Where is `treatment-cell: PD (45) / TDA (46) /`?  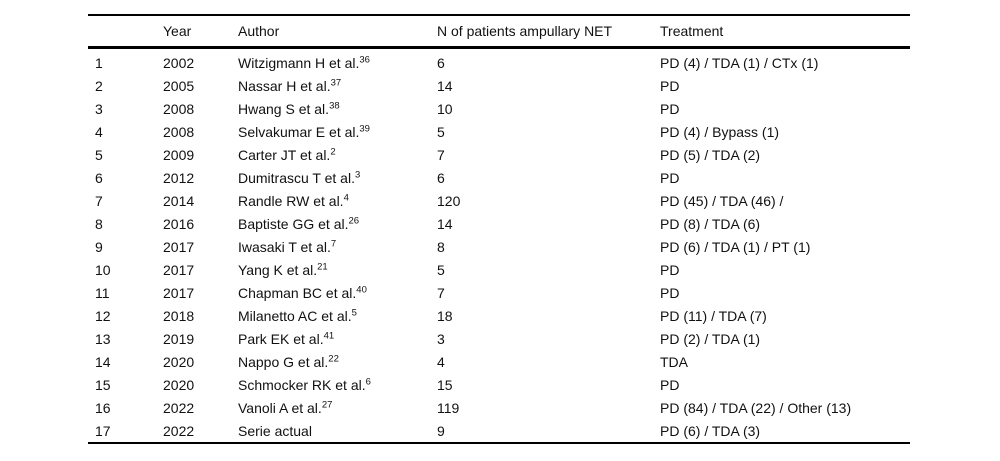
treatment-cell: PD (45) / TDA (46) / is located at coordinates (785, 200).